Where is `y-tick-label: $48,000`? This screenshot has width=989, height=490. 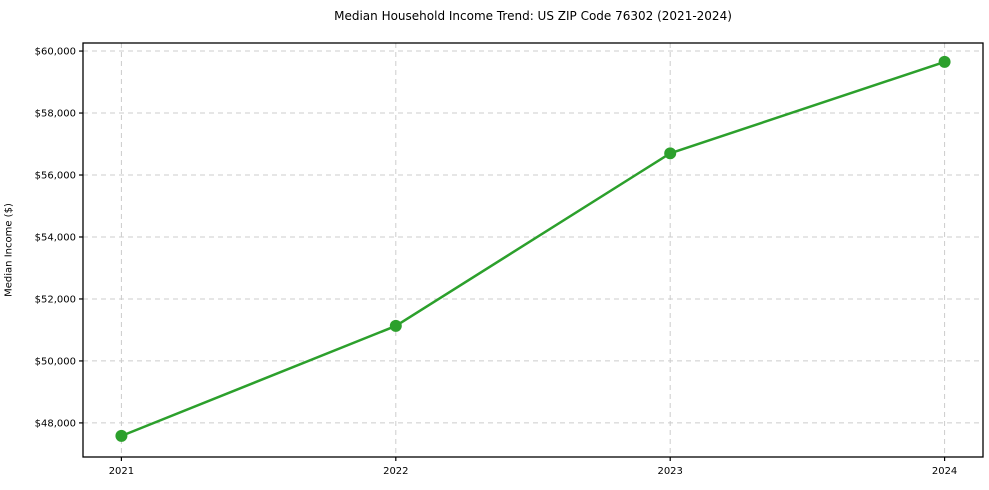 y-tick-label: $48,000 is located at coordinates (55, 423).